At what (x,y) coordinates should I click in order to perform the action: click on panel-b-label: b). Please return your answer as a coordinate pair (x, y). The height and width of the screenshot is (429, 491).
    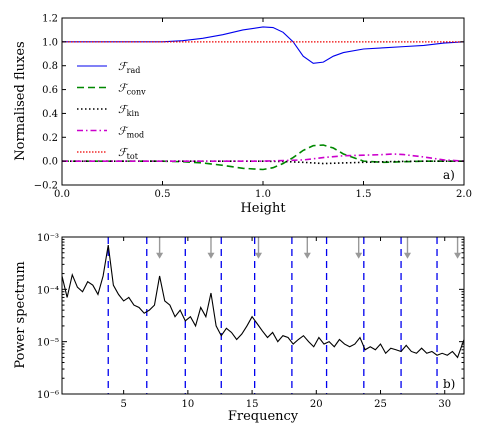
    Looking at the image, I should click on (449, 384).